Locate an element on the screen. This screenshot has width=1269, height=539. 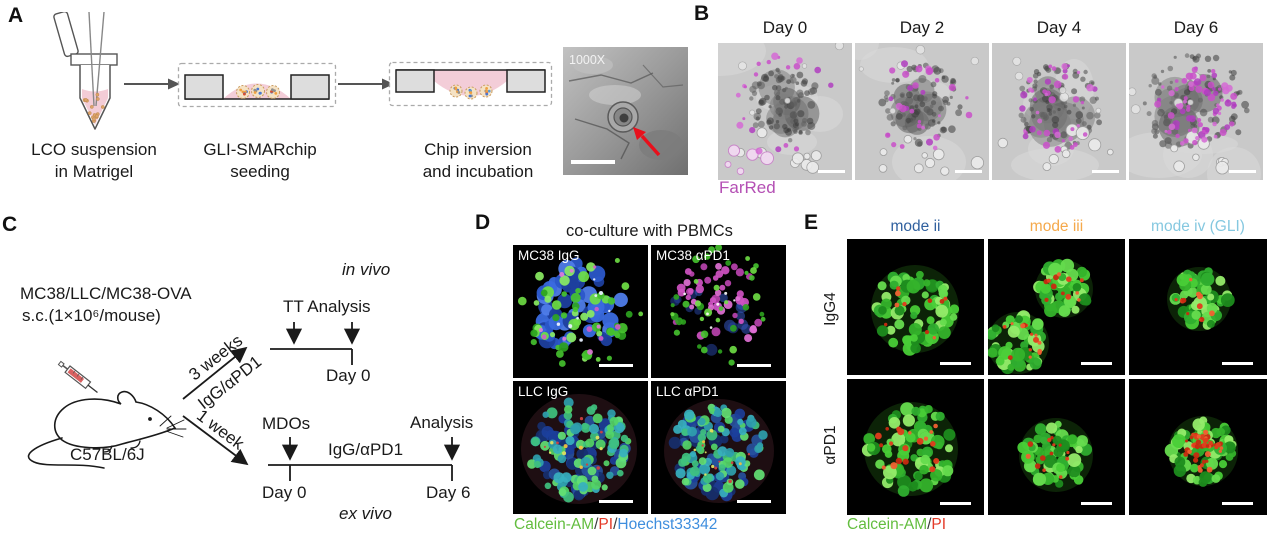
experiment-schematic is located at coordinates (244, 401).